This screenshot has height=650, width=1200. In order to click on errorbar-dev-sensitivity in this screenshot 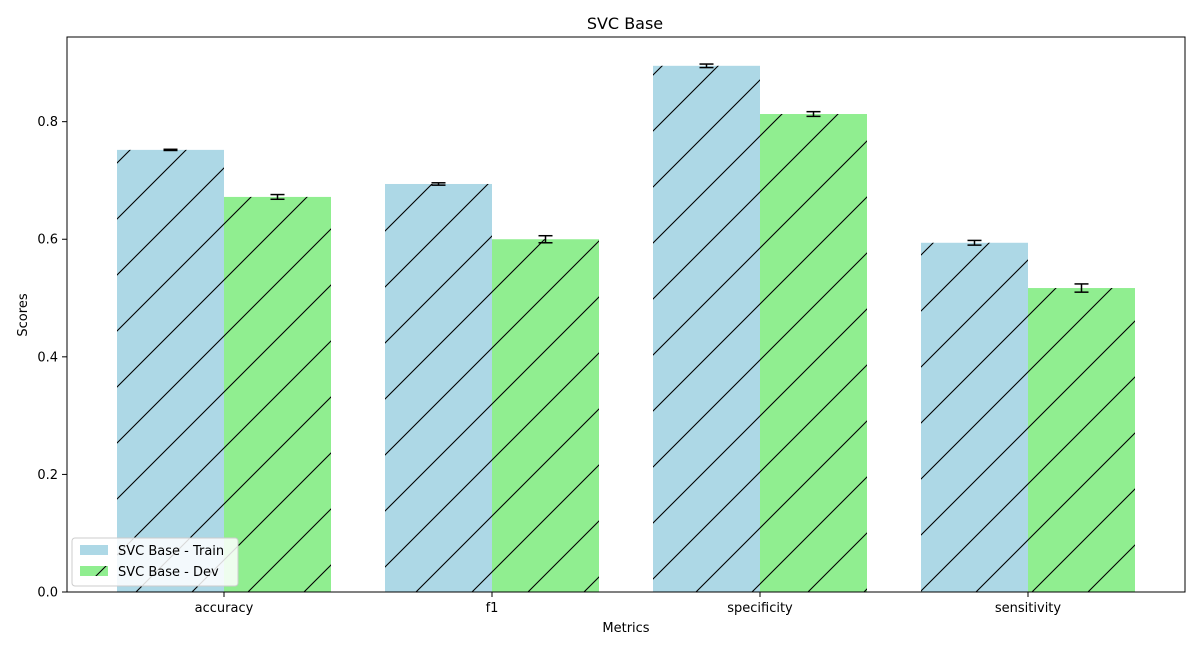, I will do `click(1081, 288)`.